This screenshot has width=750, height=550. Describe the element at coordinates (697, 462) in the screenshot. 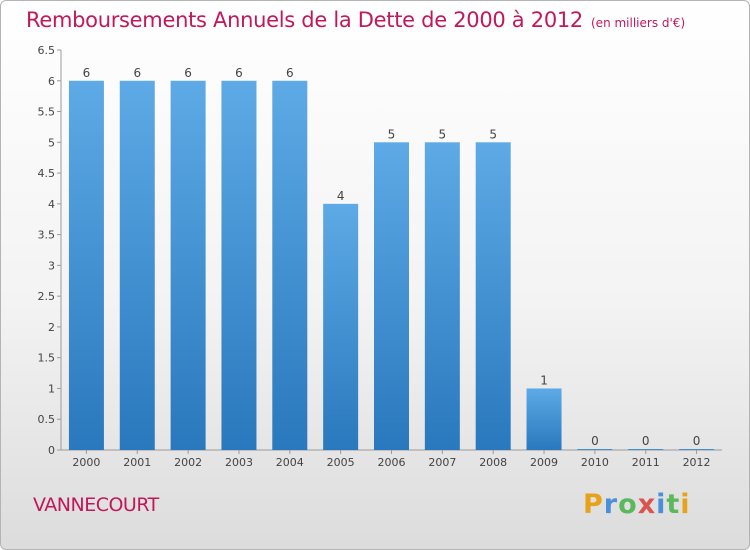

I see `x-tick-label: 2012` at that location.